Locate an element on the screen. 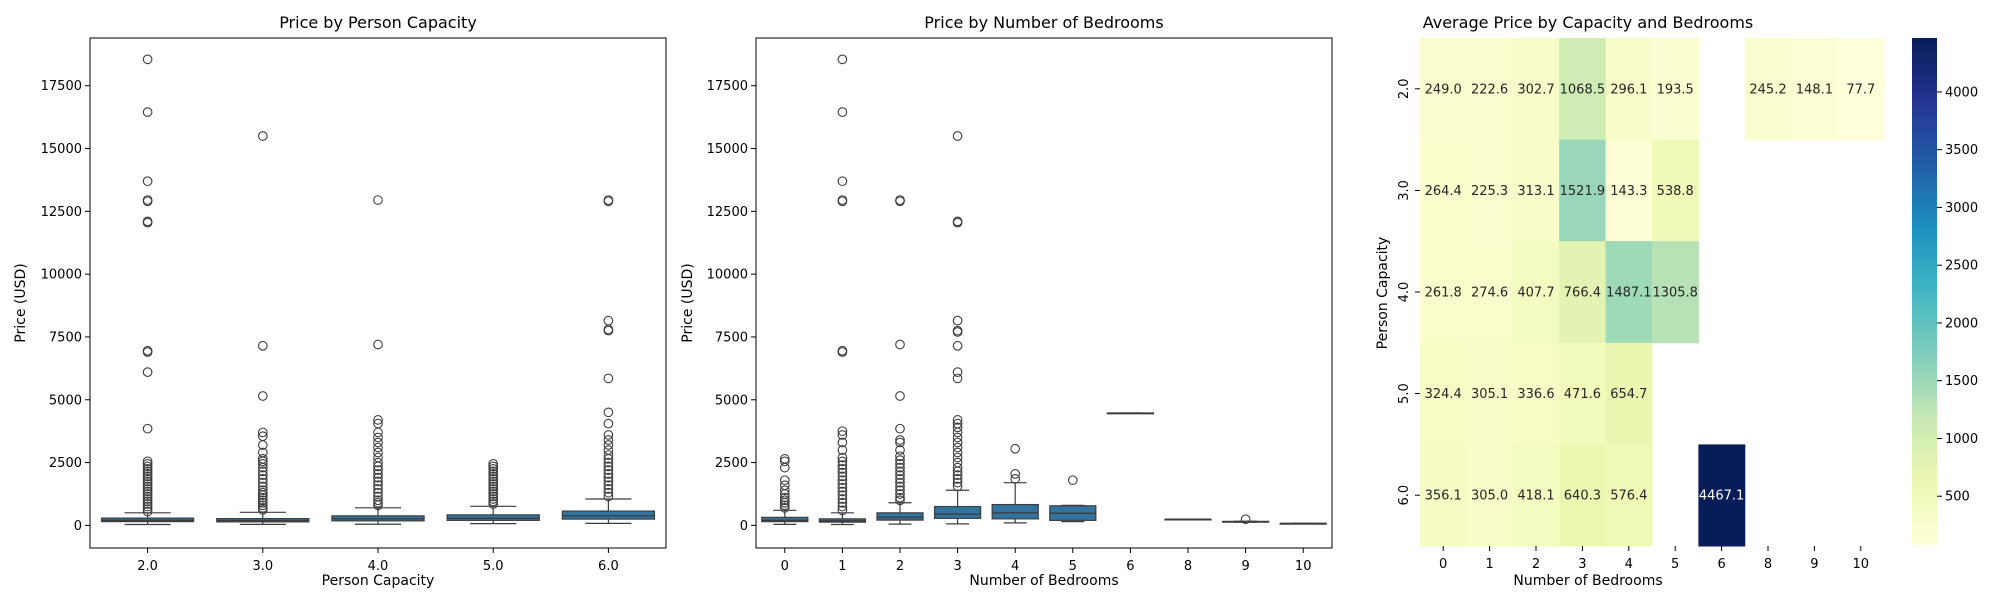 This screenshot has width=2000, height=600. x-tick-label: 5.0 is located at coordinates (493, 566).